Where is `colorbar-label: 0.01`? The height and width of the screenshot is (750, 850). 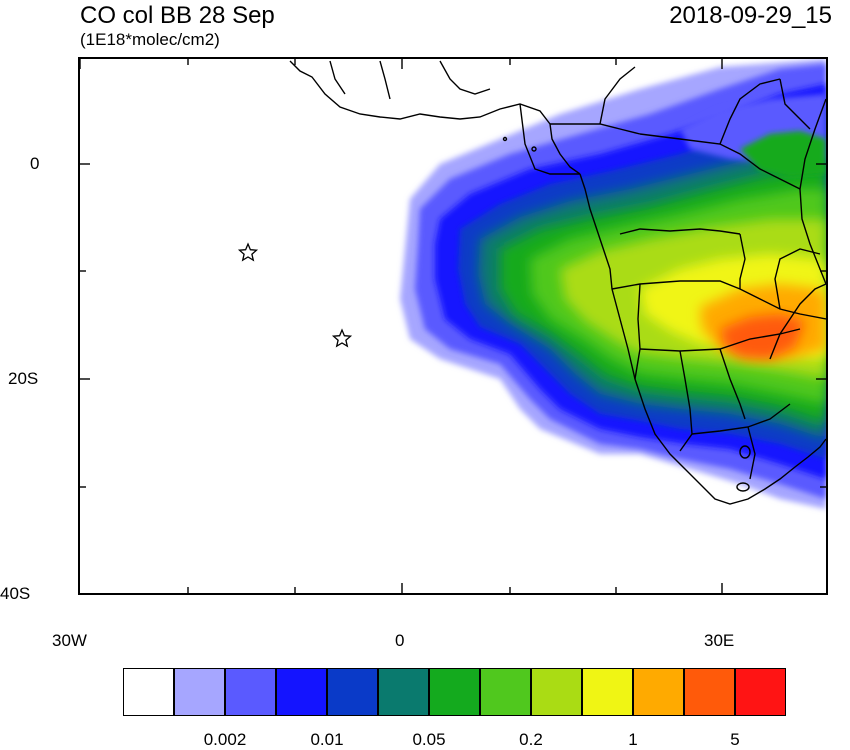 colorbar-label: 0.01 is located at coordinates (327, 739).